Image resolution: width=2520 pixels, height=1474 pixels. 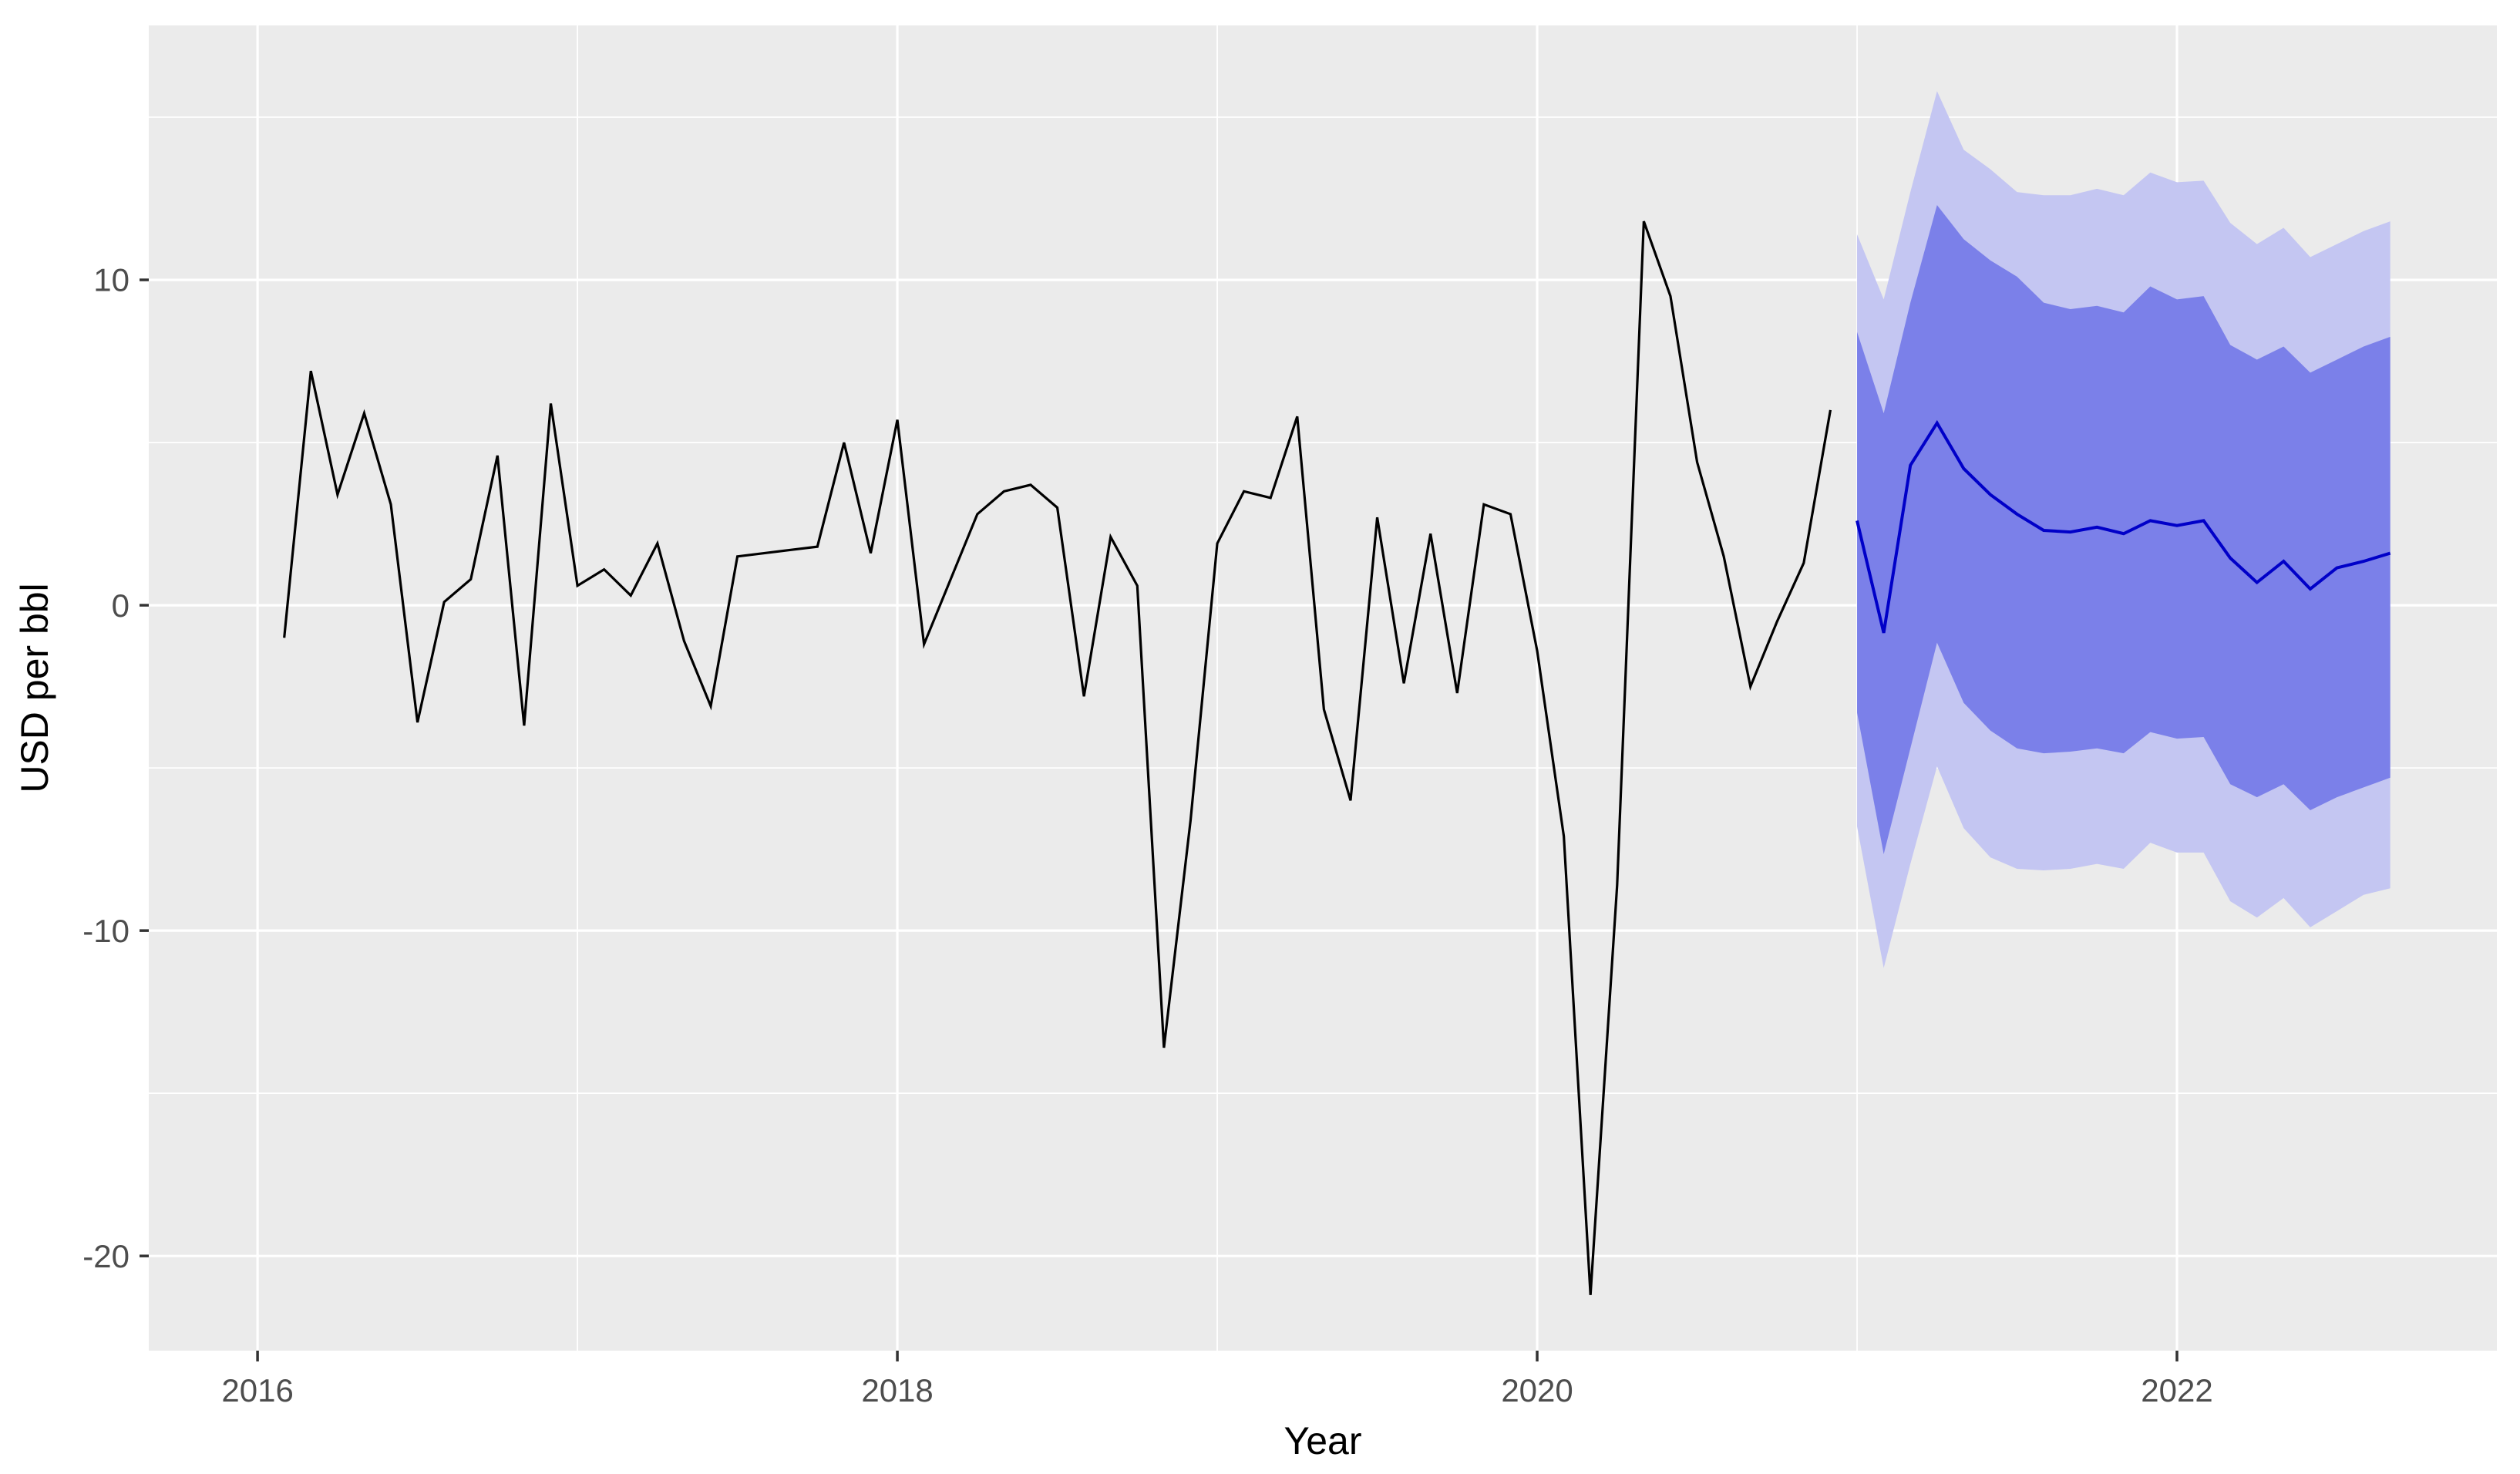 I want to click on y-axis-title: USD per bbl, so click(x=35, y=688).